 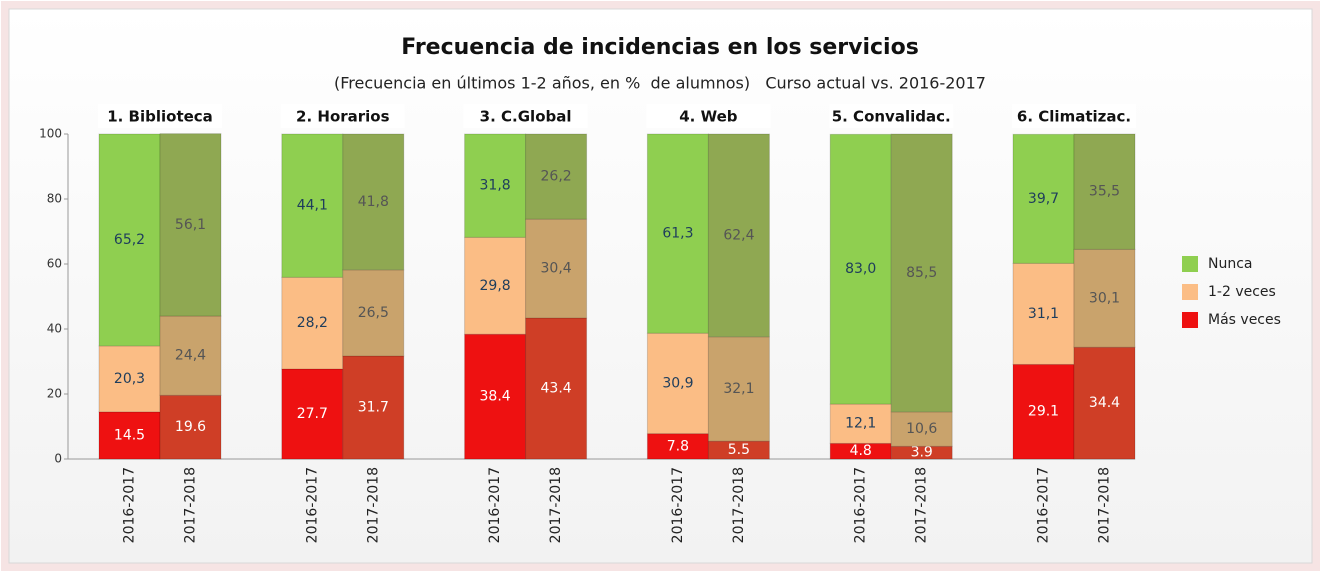 I want to click on value-label: 35,5, so click(x=1104, y=192).